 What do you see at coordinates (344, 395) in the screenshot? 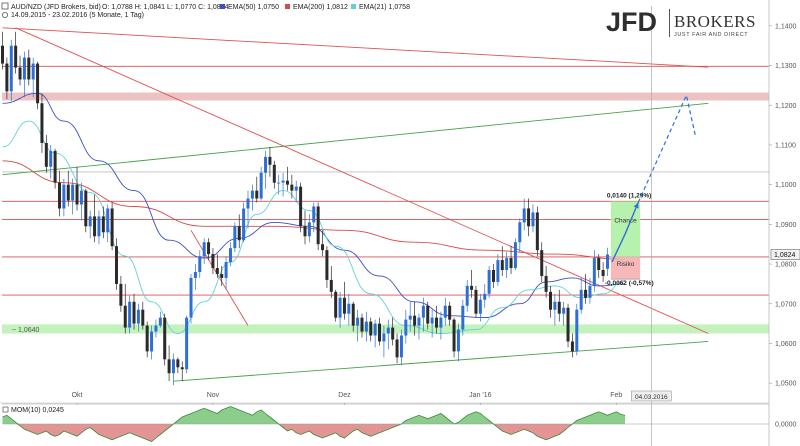
I see `x-tick-label: Dez` at bounding box center [344, 395].